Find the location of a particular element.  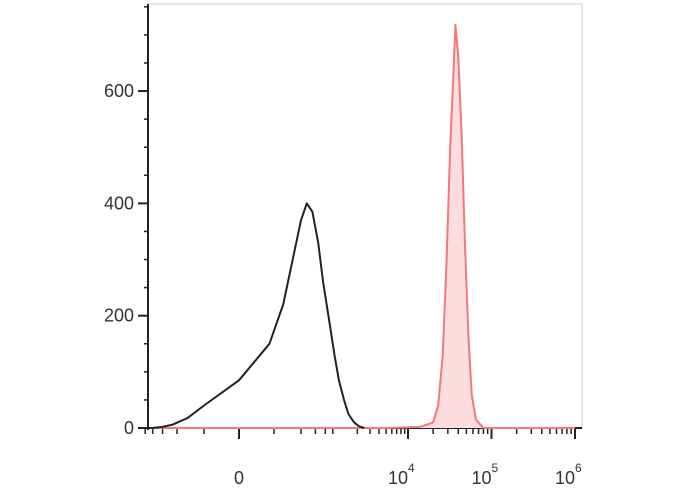

y-axis: 0 200 400 600 is located at coordinates (126, 221).